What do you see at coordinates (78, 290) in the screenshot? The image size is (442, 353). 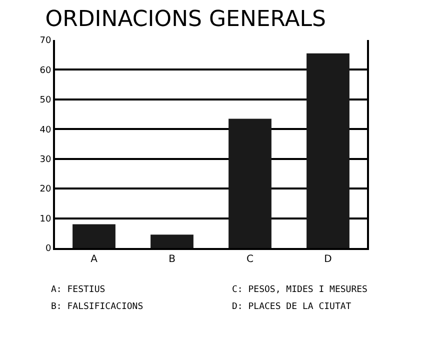 I see `text: A: FESTIUS` at bounding box center [78, 290].